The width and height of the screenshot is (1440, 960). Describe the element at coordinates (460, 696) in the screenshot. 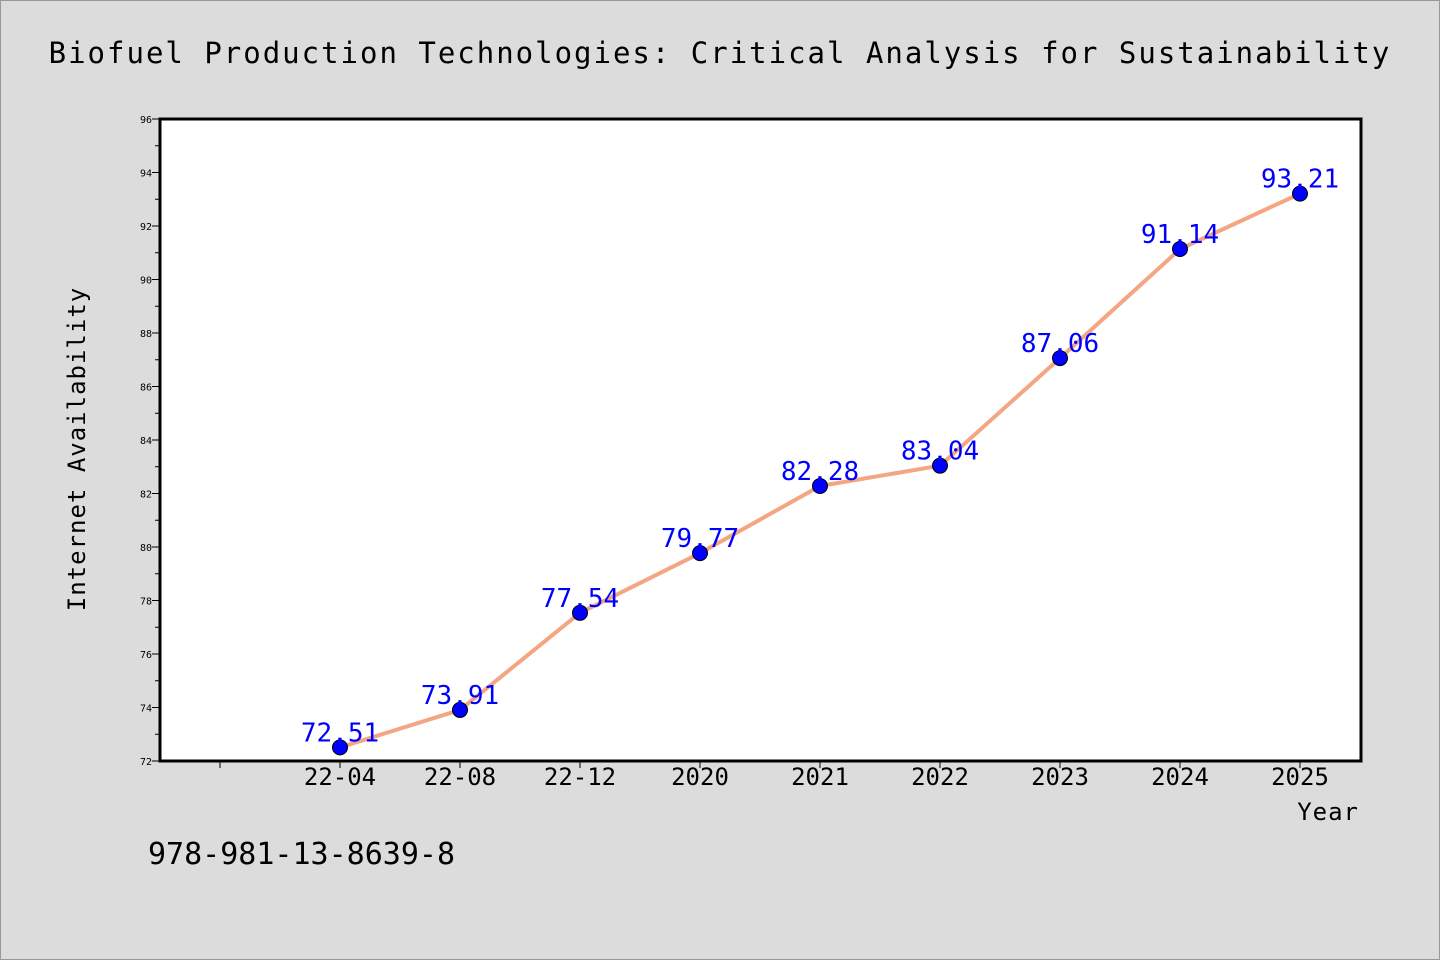

I see `data-label: 73.91` at that location.